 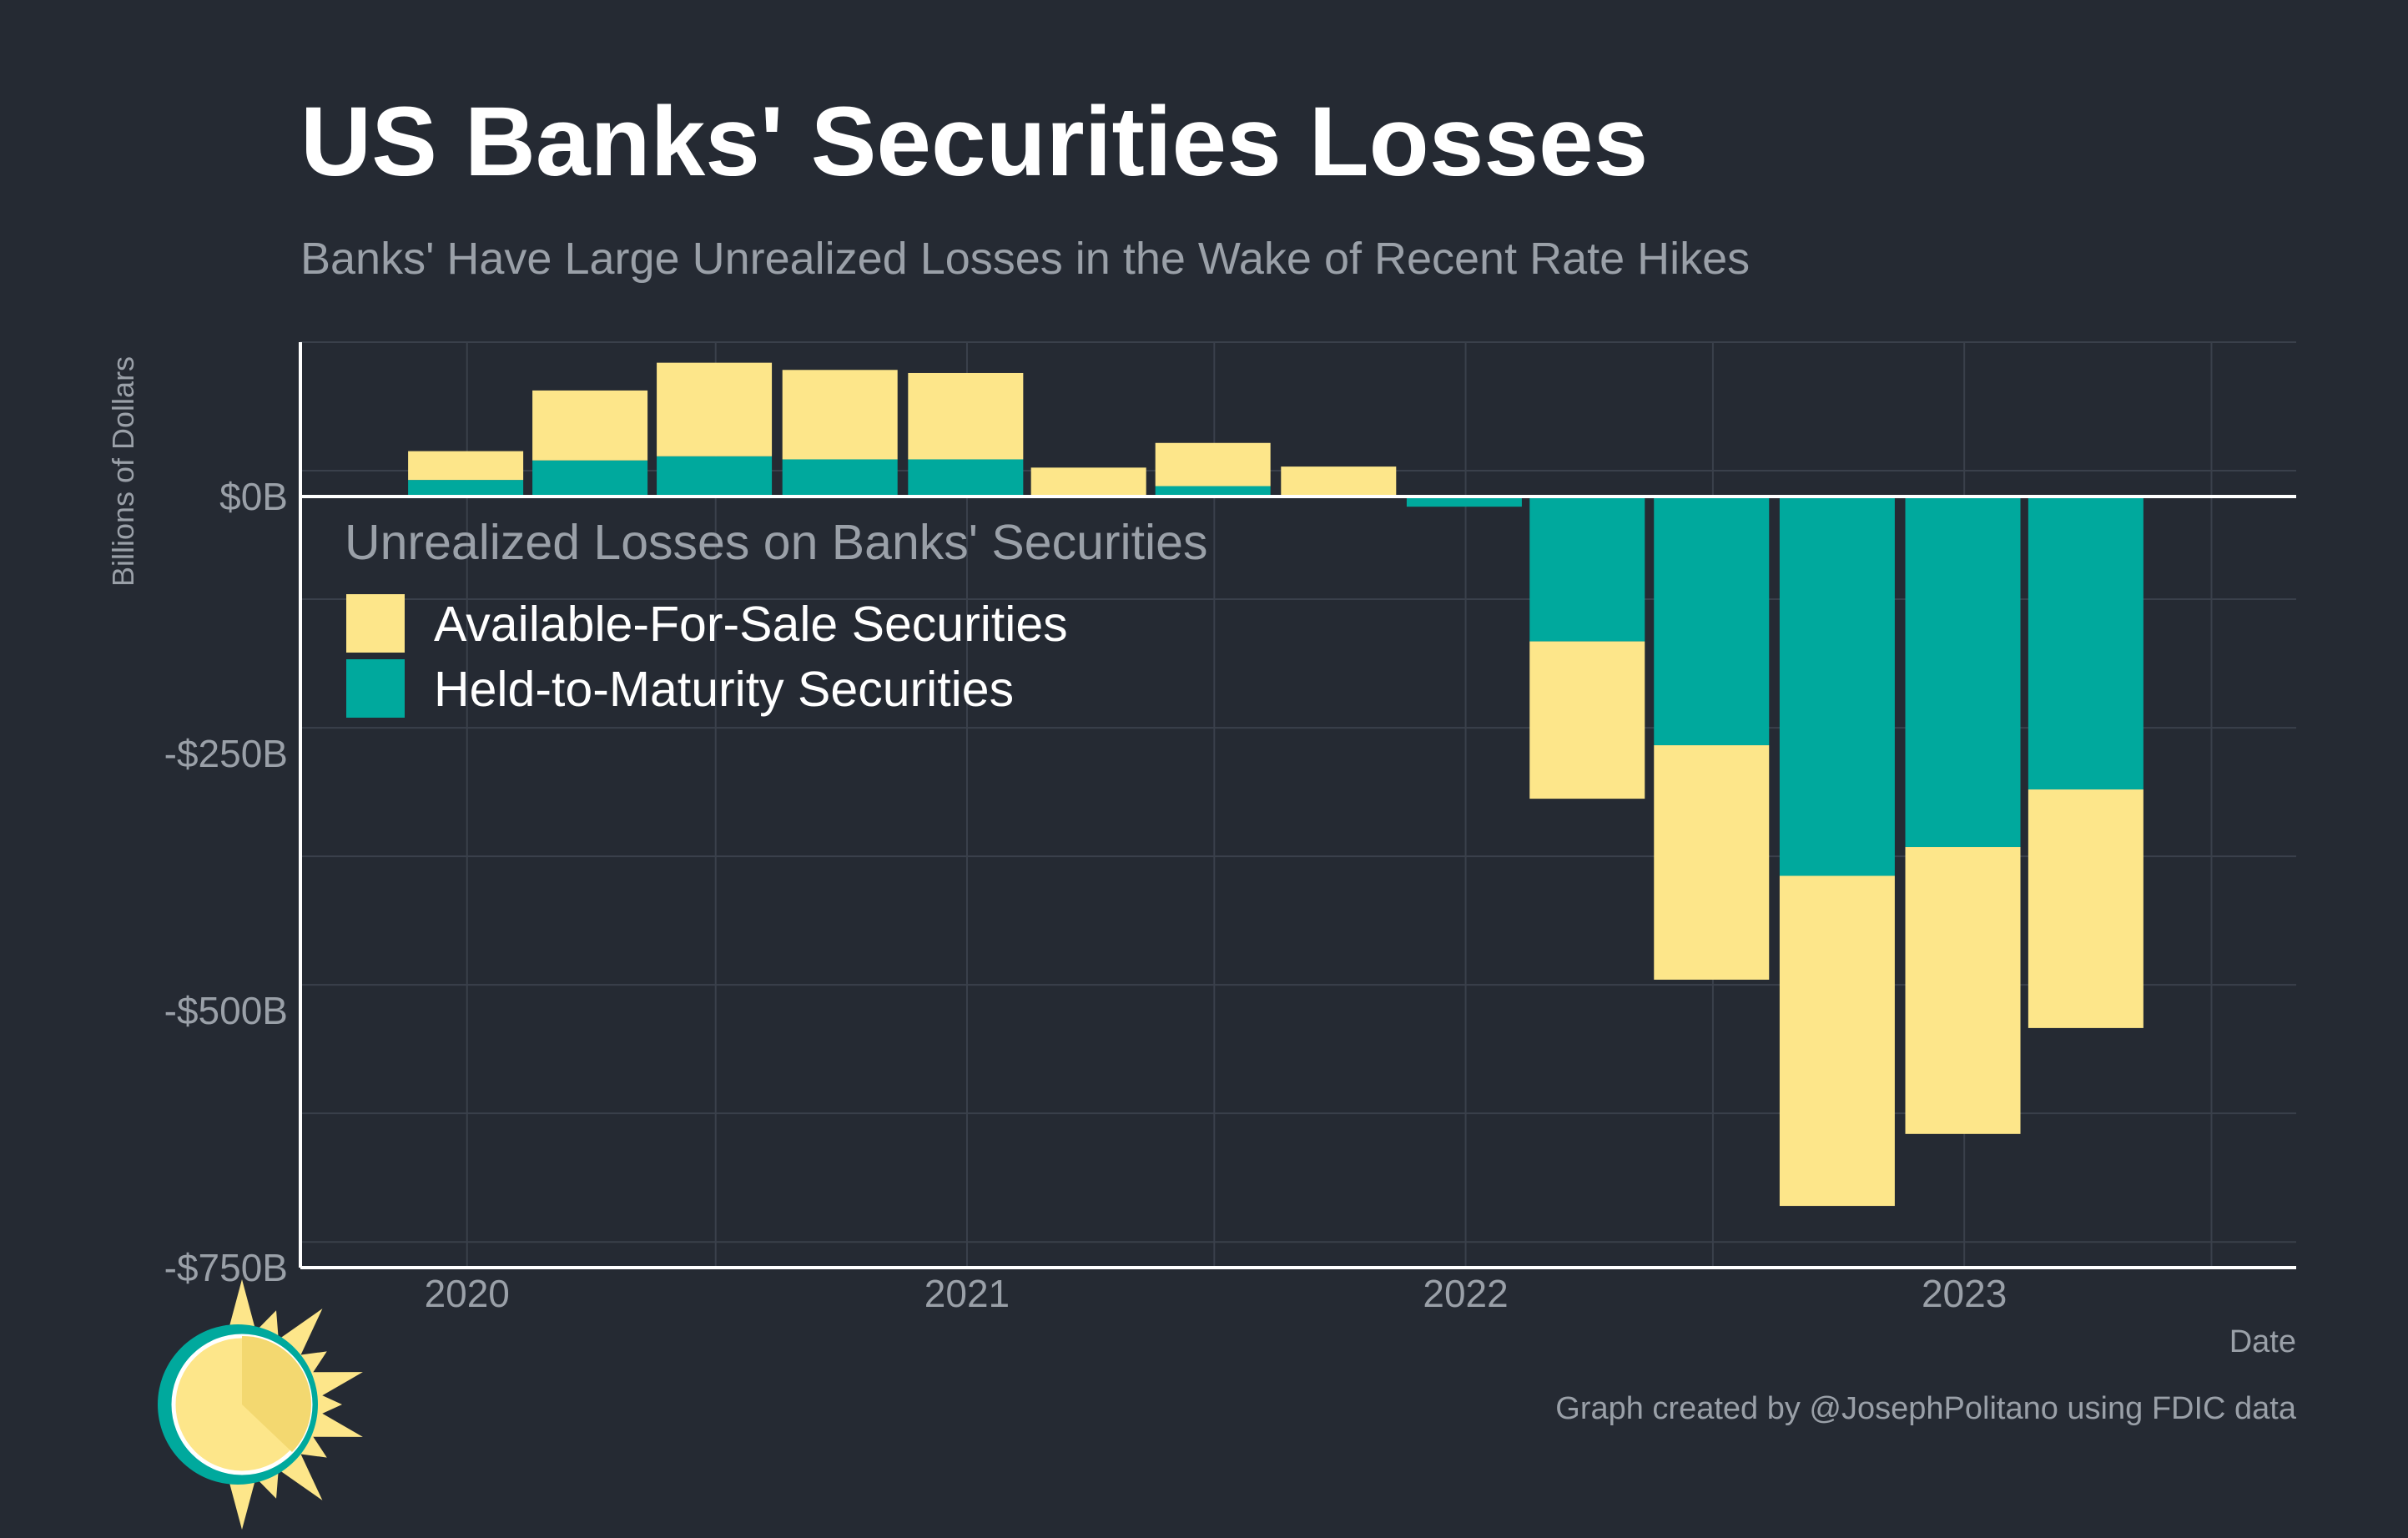 I want to click on legend-label-htm: Held-to-Maturity Securities, so click(x=724, y=689).